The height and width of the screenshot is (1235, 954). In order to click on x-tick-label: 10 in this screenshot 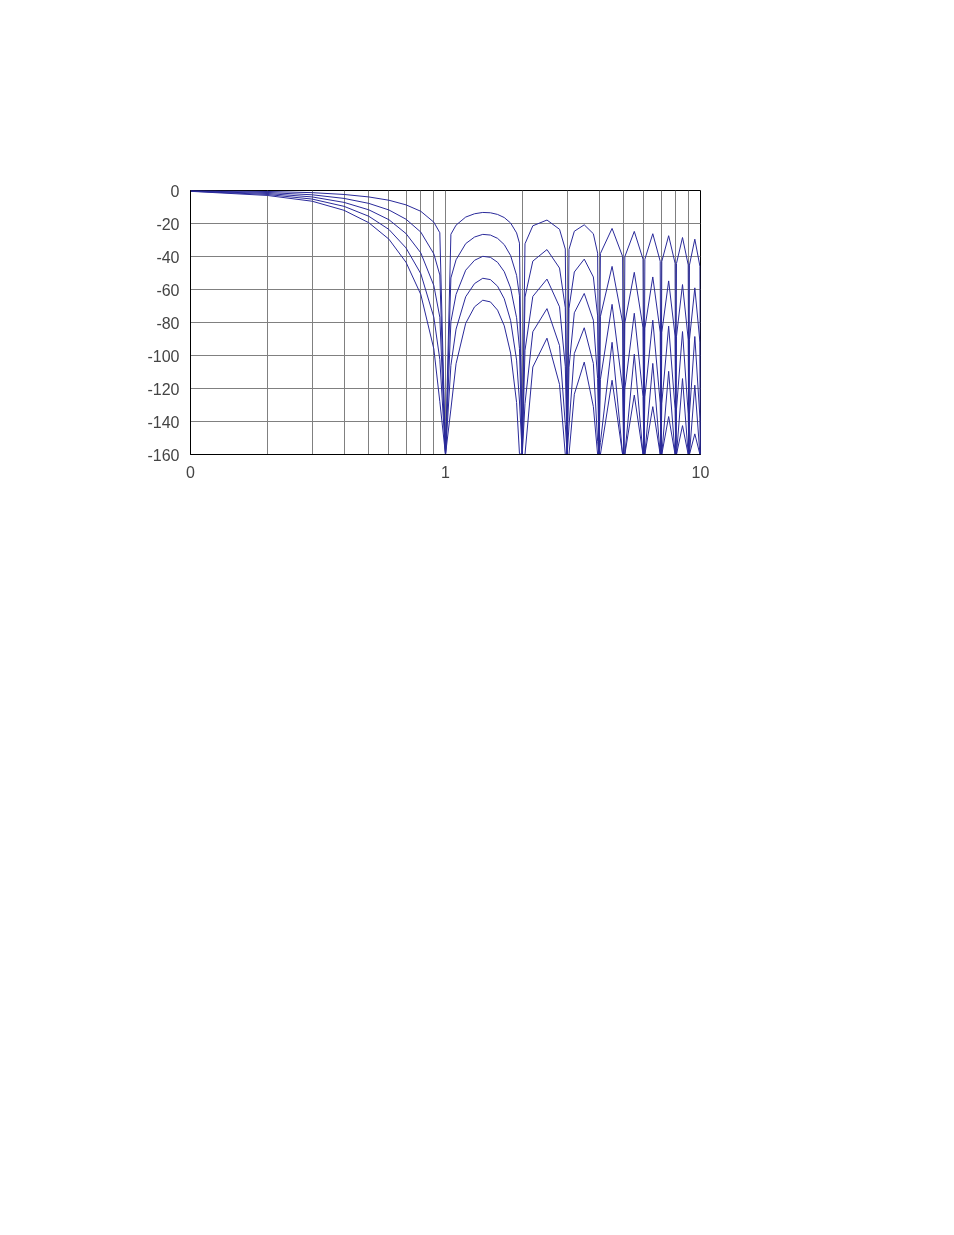, I will do `click(700, 472)`.